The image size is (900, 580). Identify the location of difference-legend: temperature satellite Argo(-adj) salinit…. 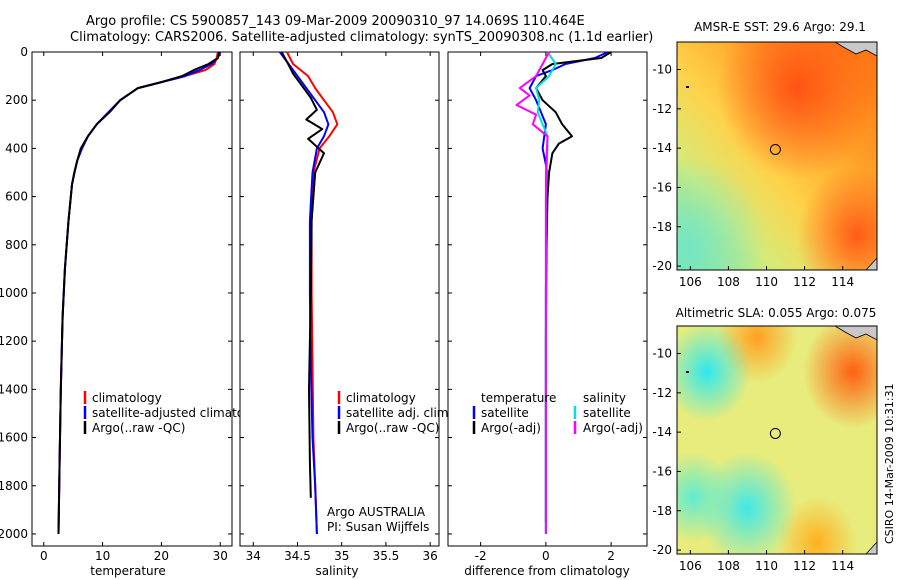
(557, 413).